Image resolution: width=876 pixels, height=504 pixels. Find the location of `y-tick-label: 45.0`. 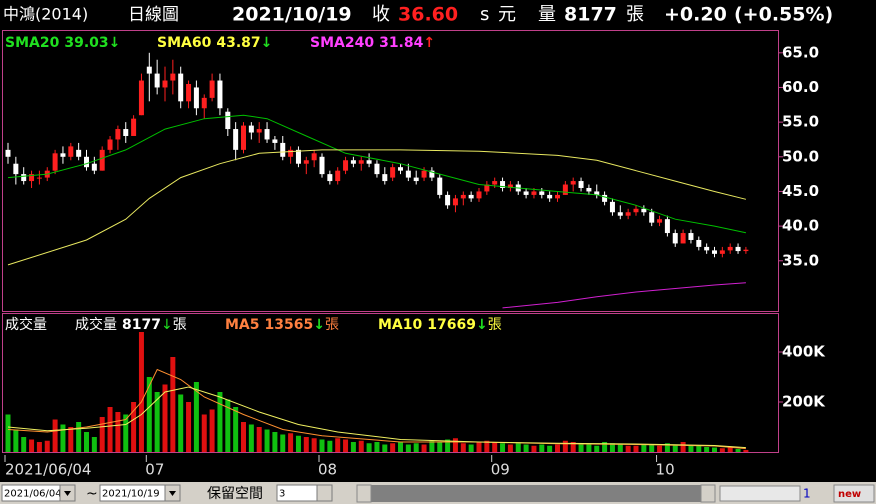

y-tick-label: 45.0 is located at coordinates (800, 191).